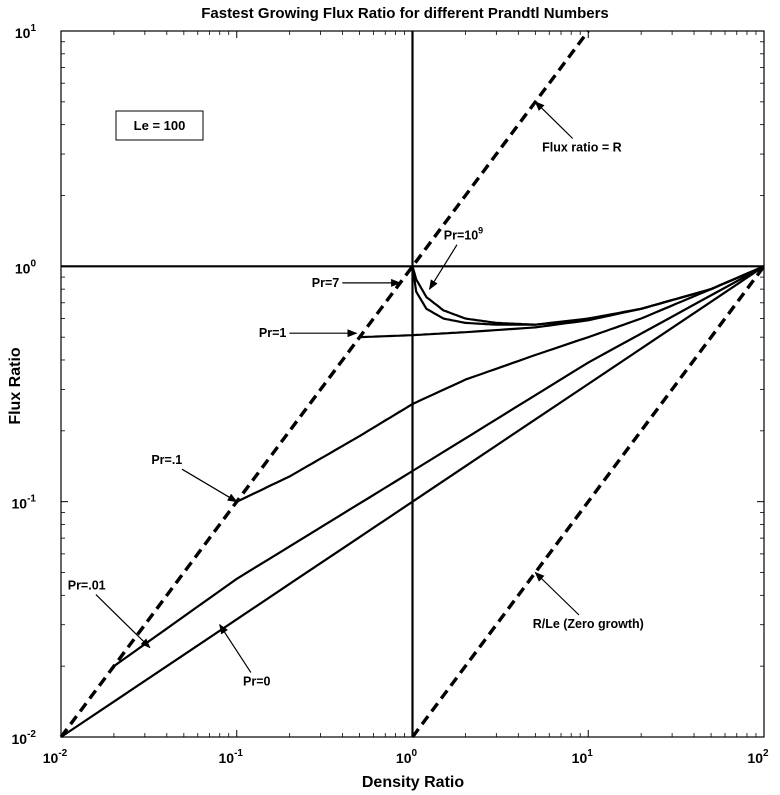 Image resolution: width=780 pixels, height=795 pixels. I want to click on y-tick-label: 10⁰, so click(26, 267).